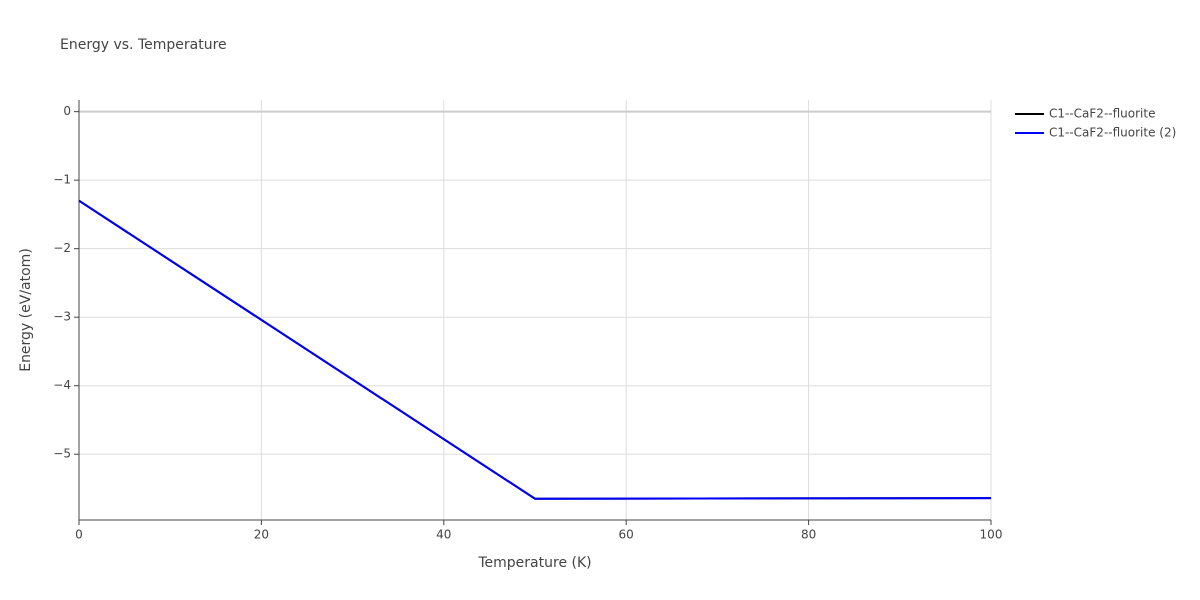 This screenshot has height=600, width=1200. I want to click on y-tick-label: 0, so click(67, 111).